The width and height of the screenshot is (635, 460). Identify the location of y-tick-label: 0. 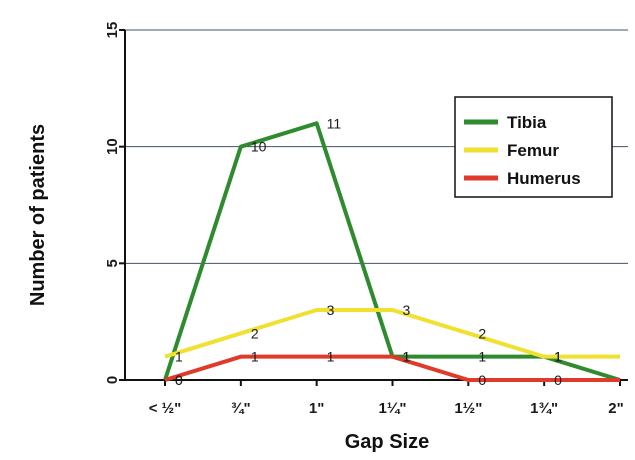
(112, 380).